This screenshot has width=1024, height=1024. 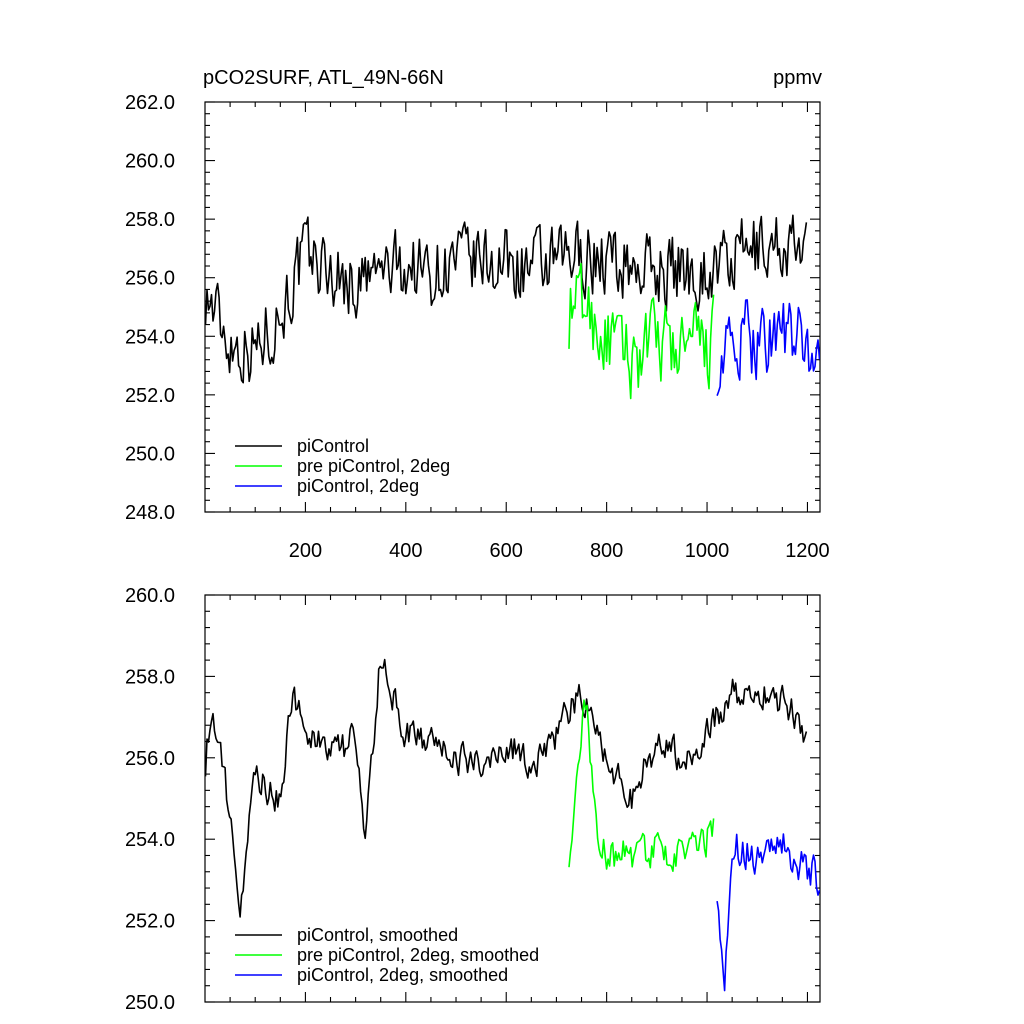 I want to click on y-tick-label: 248.0, so click(x=150, y=513).